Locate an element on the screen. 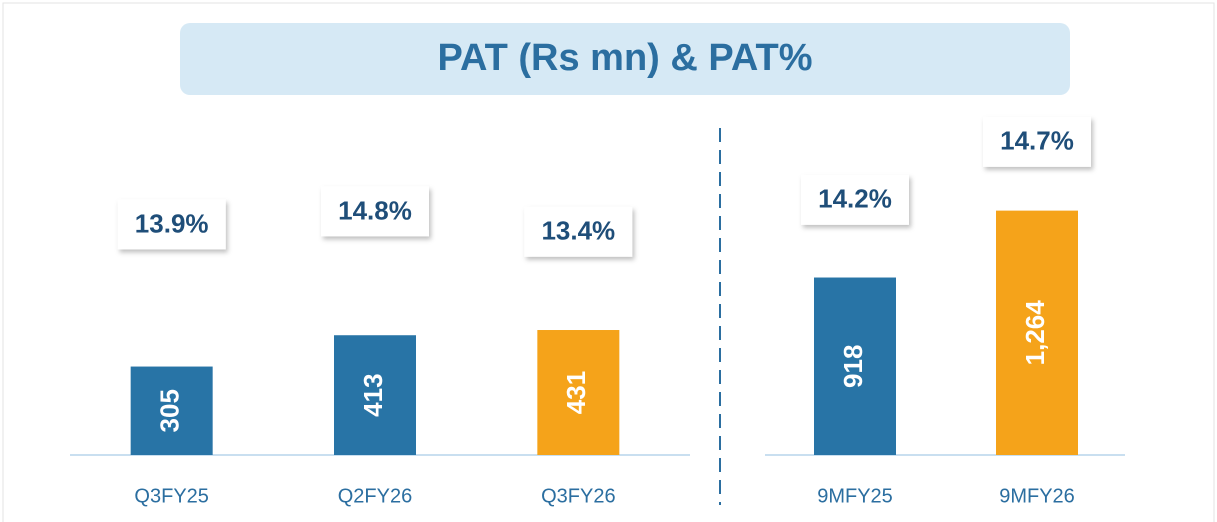  chart-title: PAT (Rs mn) & PAT% is located at coordinates (624, 58).